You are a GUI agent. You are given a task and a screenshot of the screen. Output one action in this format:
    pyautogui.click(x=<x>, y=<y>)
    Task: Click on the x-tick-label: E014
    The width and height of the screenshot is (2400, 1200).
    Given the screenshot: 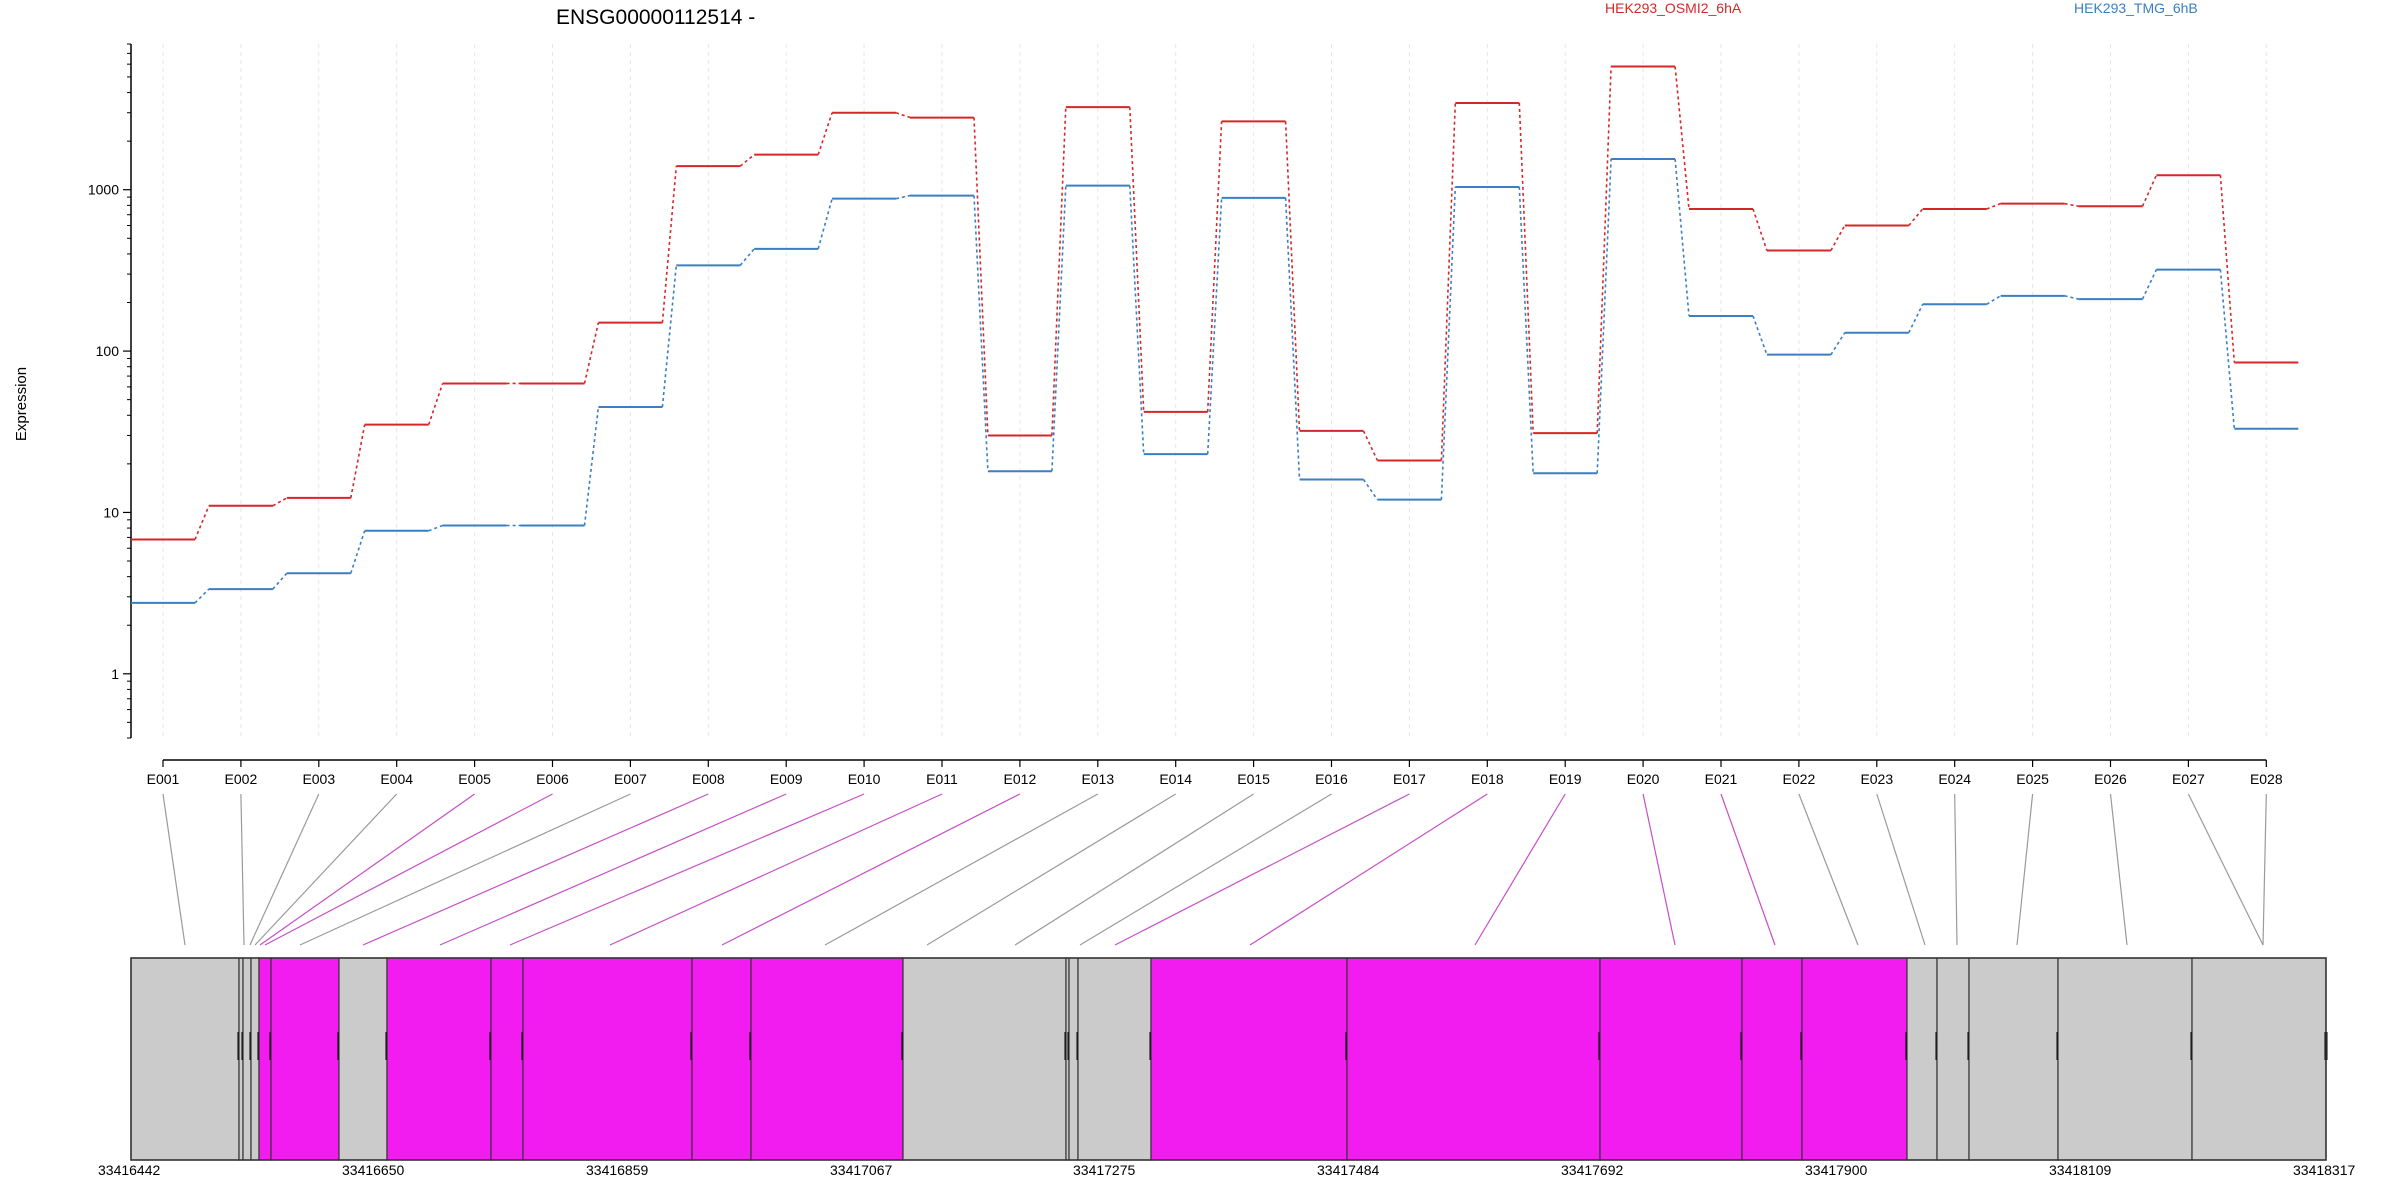 What is the action you would take?
    pyautogui.click(x=1175, y=779)
    